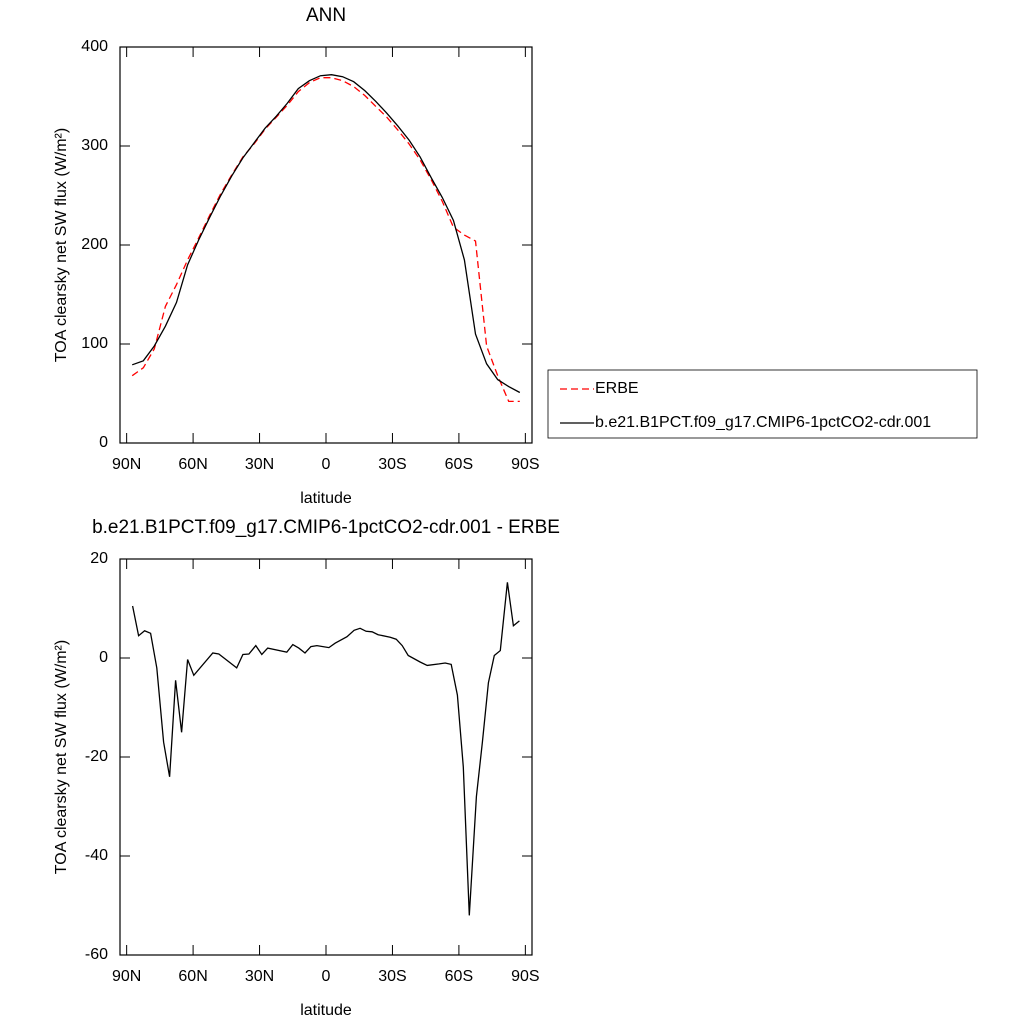 The width and height of the screenshot is (1024, 1024). I want to click on y-tick-label: 20, so click(99, 558).